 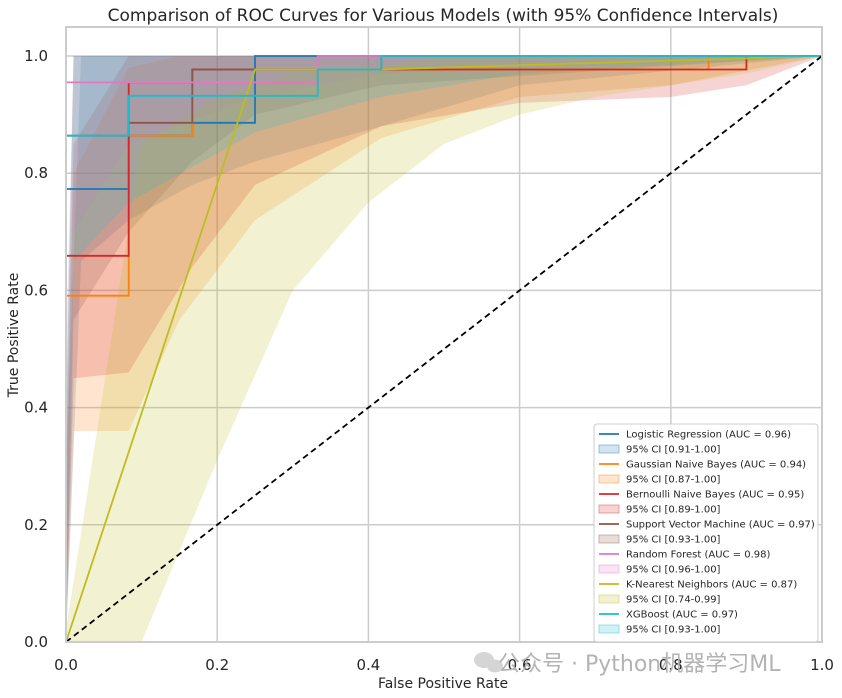 I want to click on legend-ci-label-5: 95% CI [0.74-0.99], so click(x=673, y=600).